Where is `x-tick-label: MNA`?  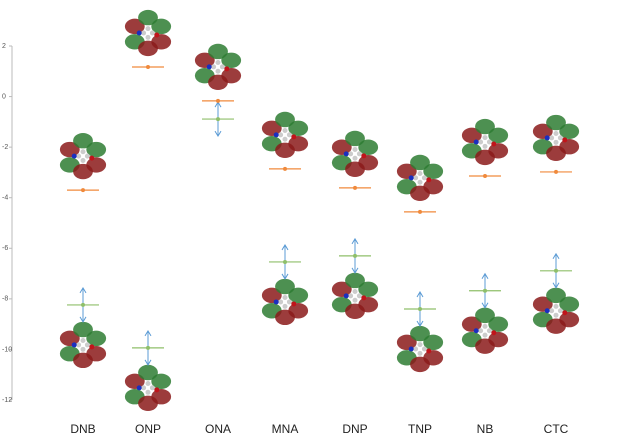
x-tick-label: MNA is located at coordinates (285, 428).